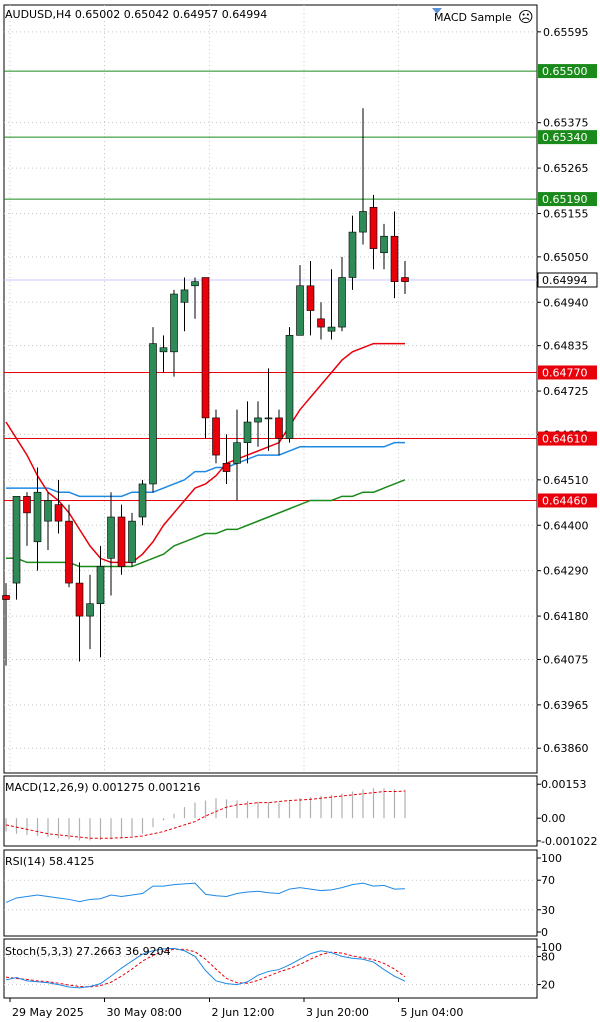 The image size is (600, 1022). What do you see at coordinates (566, 257) in the screenshot?
I see `y-tick-label: 0.65050` at bounding box center [566, 257].